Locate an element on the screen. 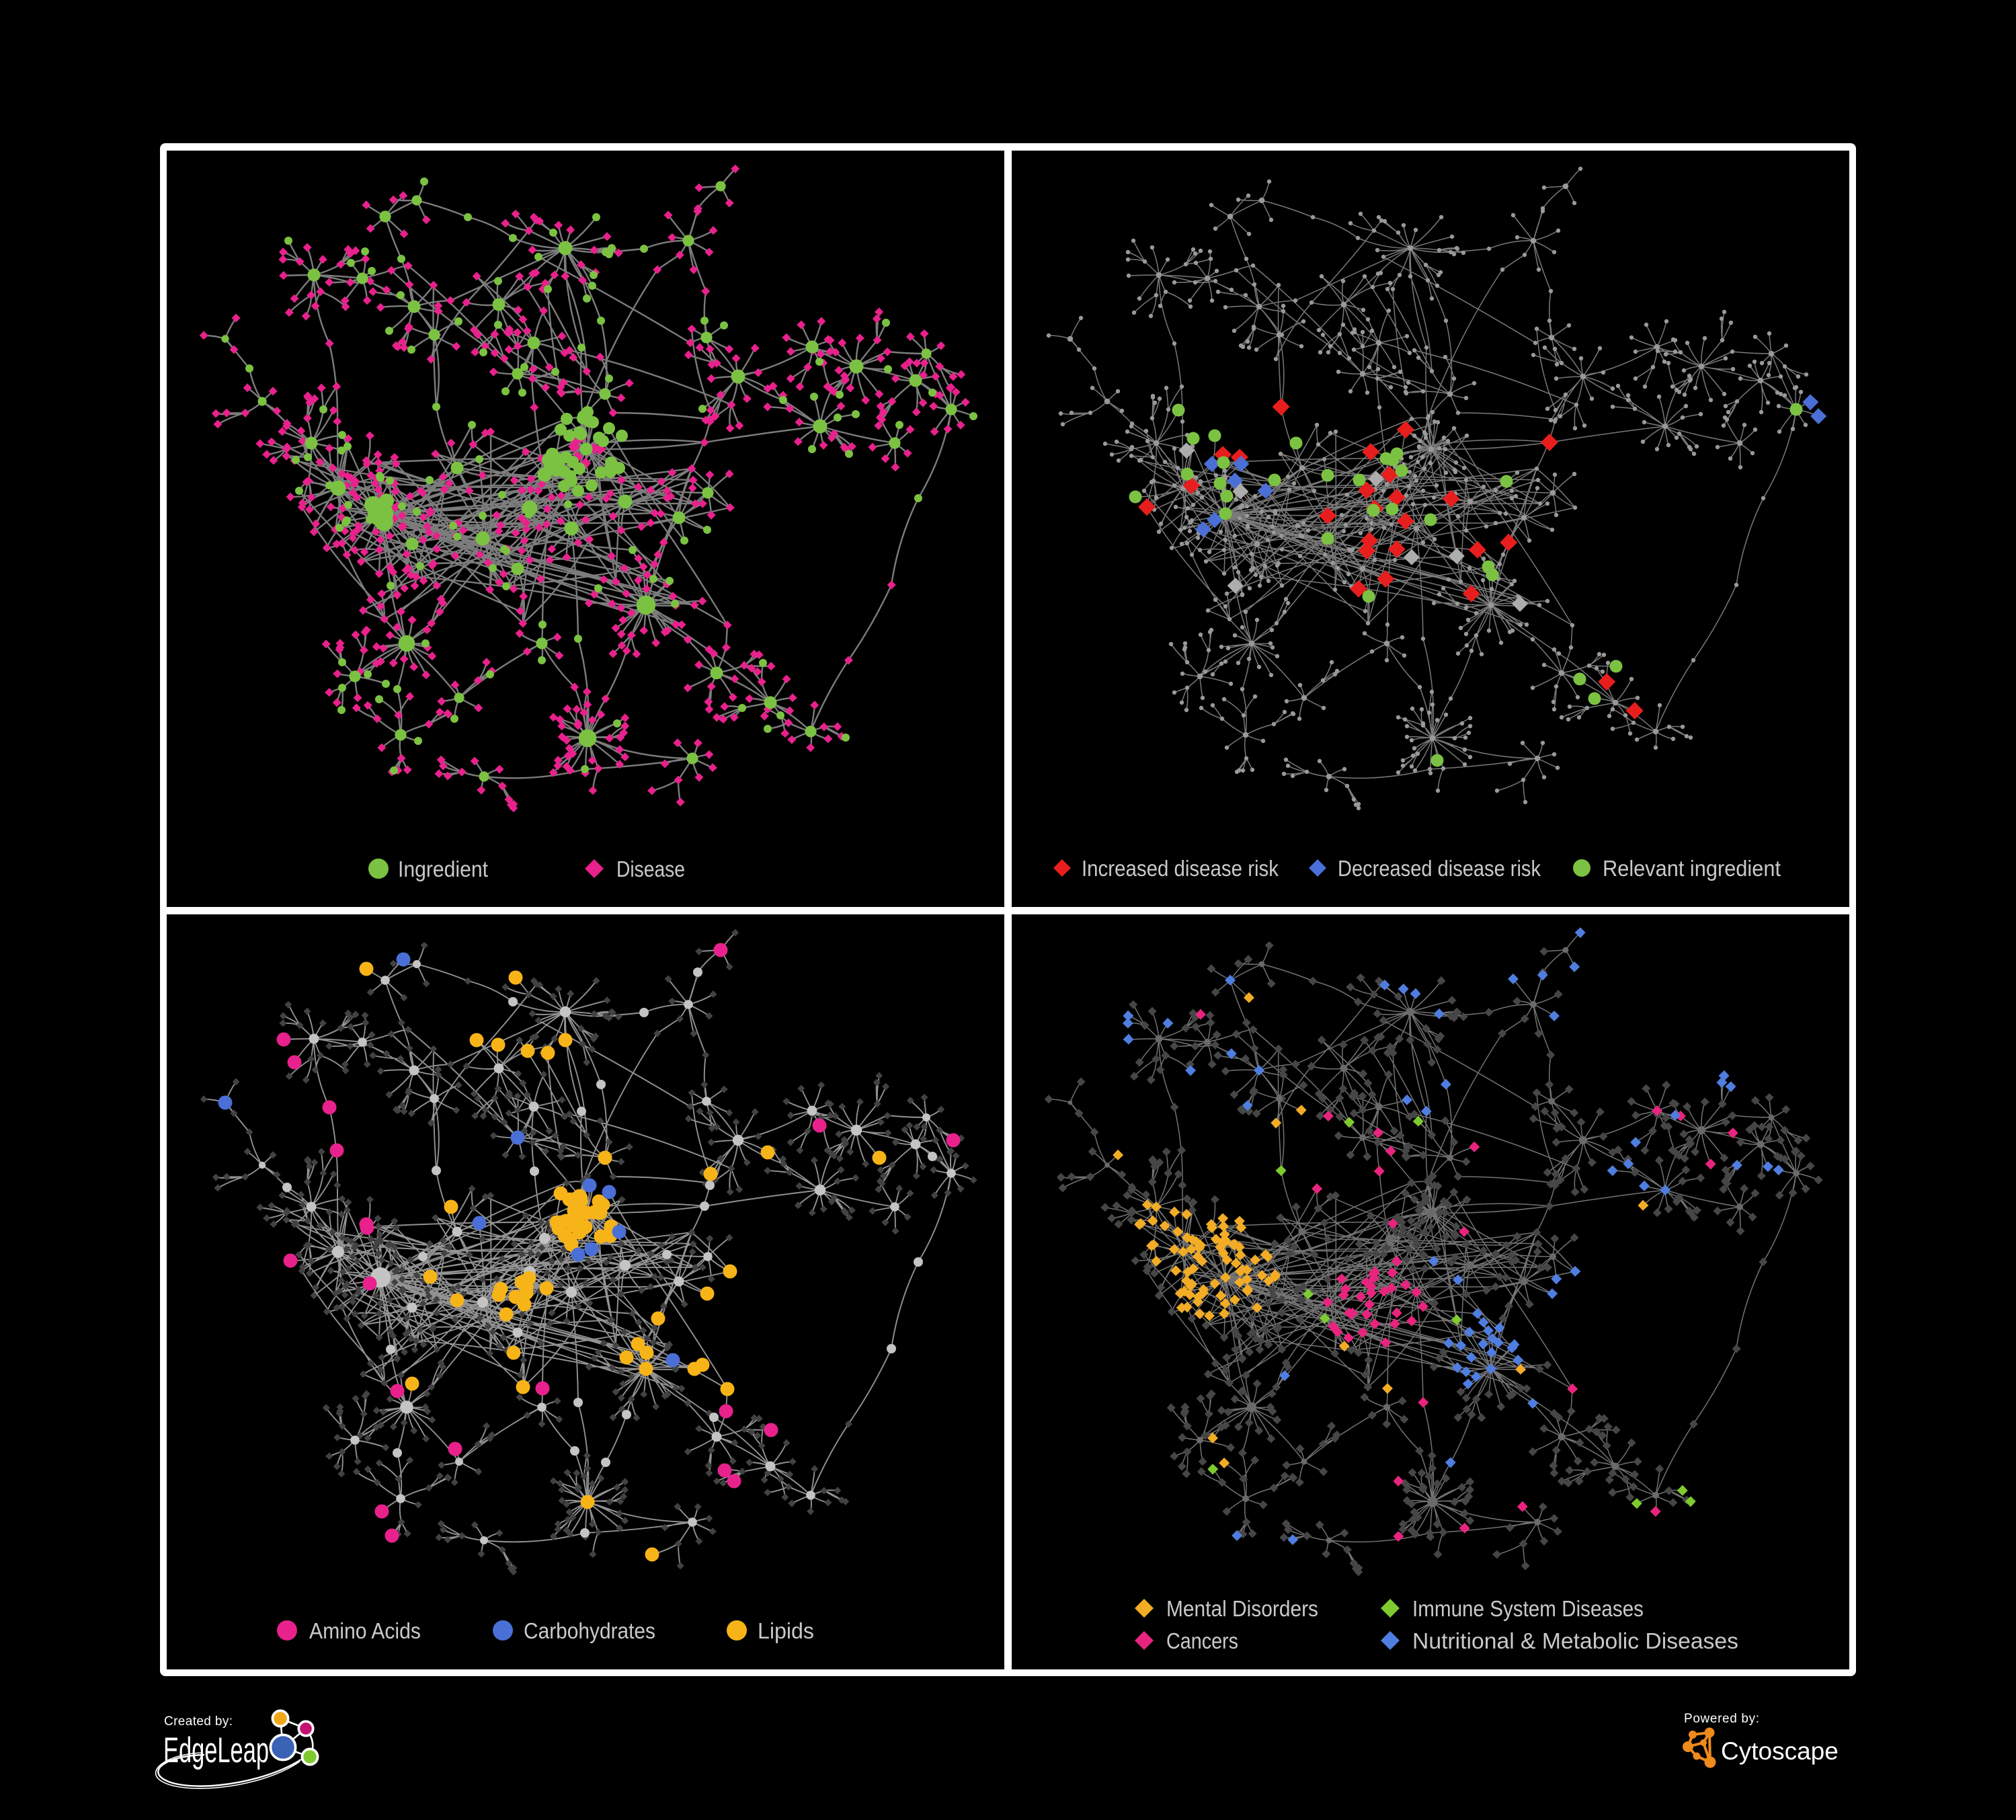 This screenshot has height=1820, width=2016. svg-text: Cancers is located at coordinates (1202, 1640).